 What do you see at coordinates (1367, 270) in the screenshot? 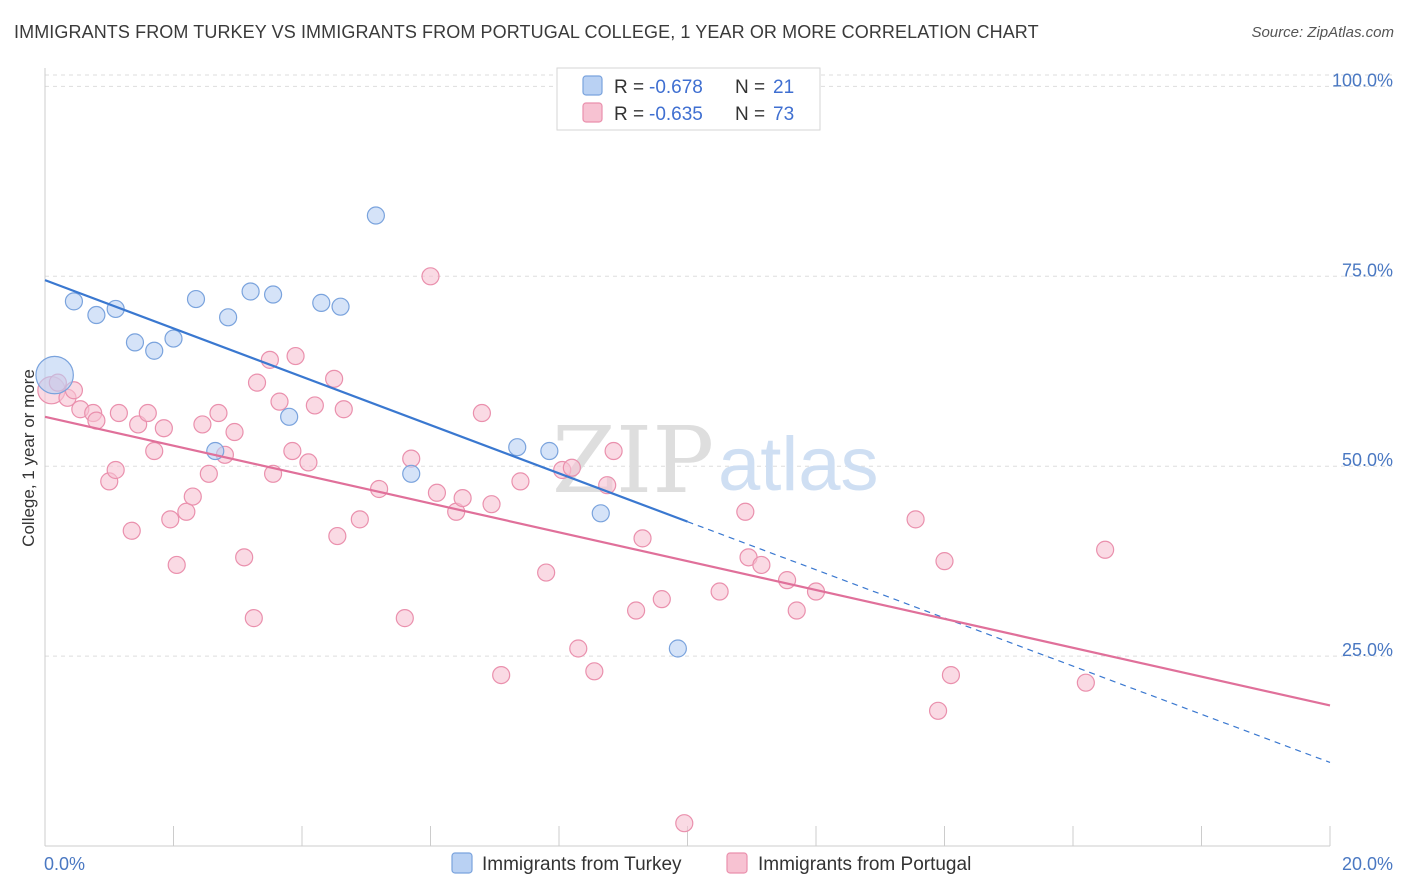
I see `y-tick-label: 75.0%` at bounding box center [1367, 270].